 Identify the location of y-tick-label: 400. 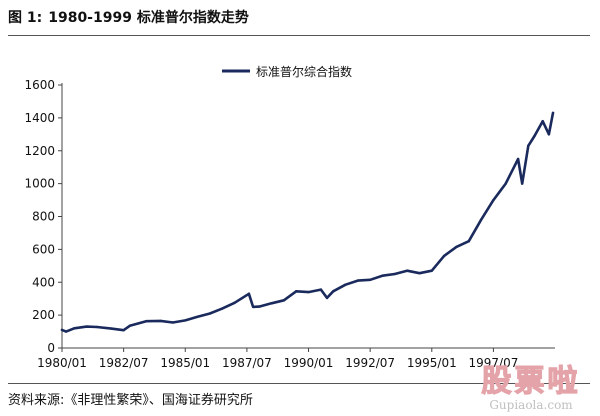
(43, 282).